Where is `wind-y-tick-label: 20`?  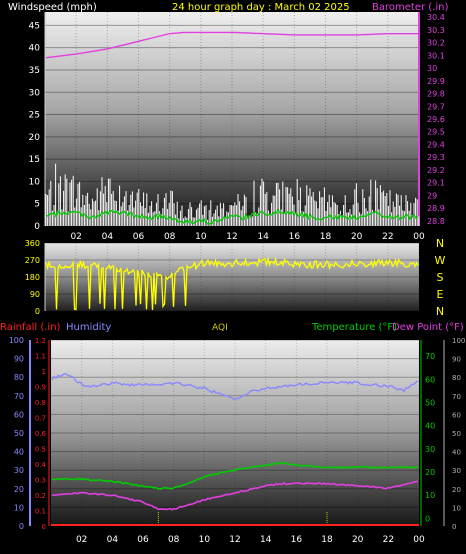
wind-y-tick-label: 20 is located at coordinates (35, 138).